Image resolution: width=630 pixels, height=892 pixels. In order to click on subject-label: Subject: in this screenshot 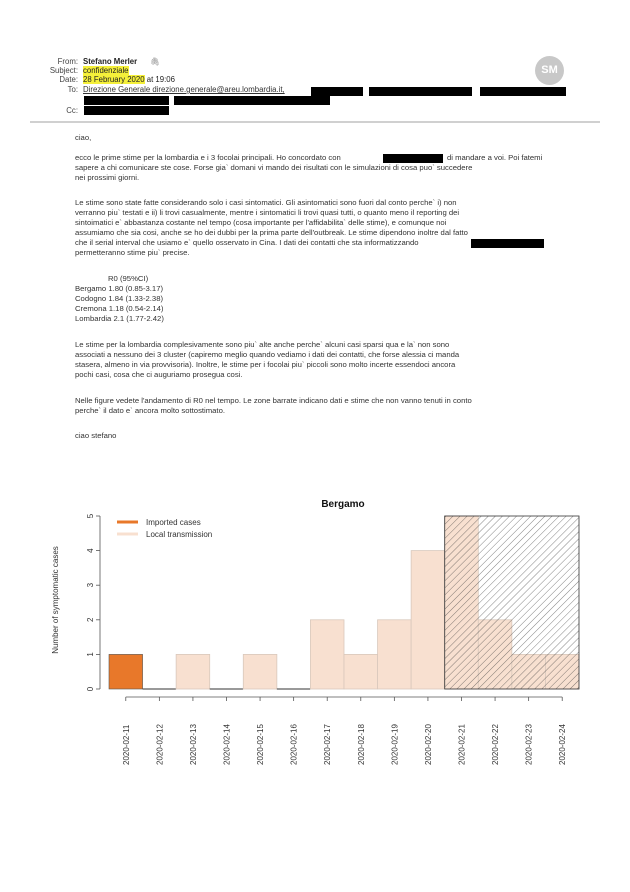, I will do `click(63, 70)`.